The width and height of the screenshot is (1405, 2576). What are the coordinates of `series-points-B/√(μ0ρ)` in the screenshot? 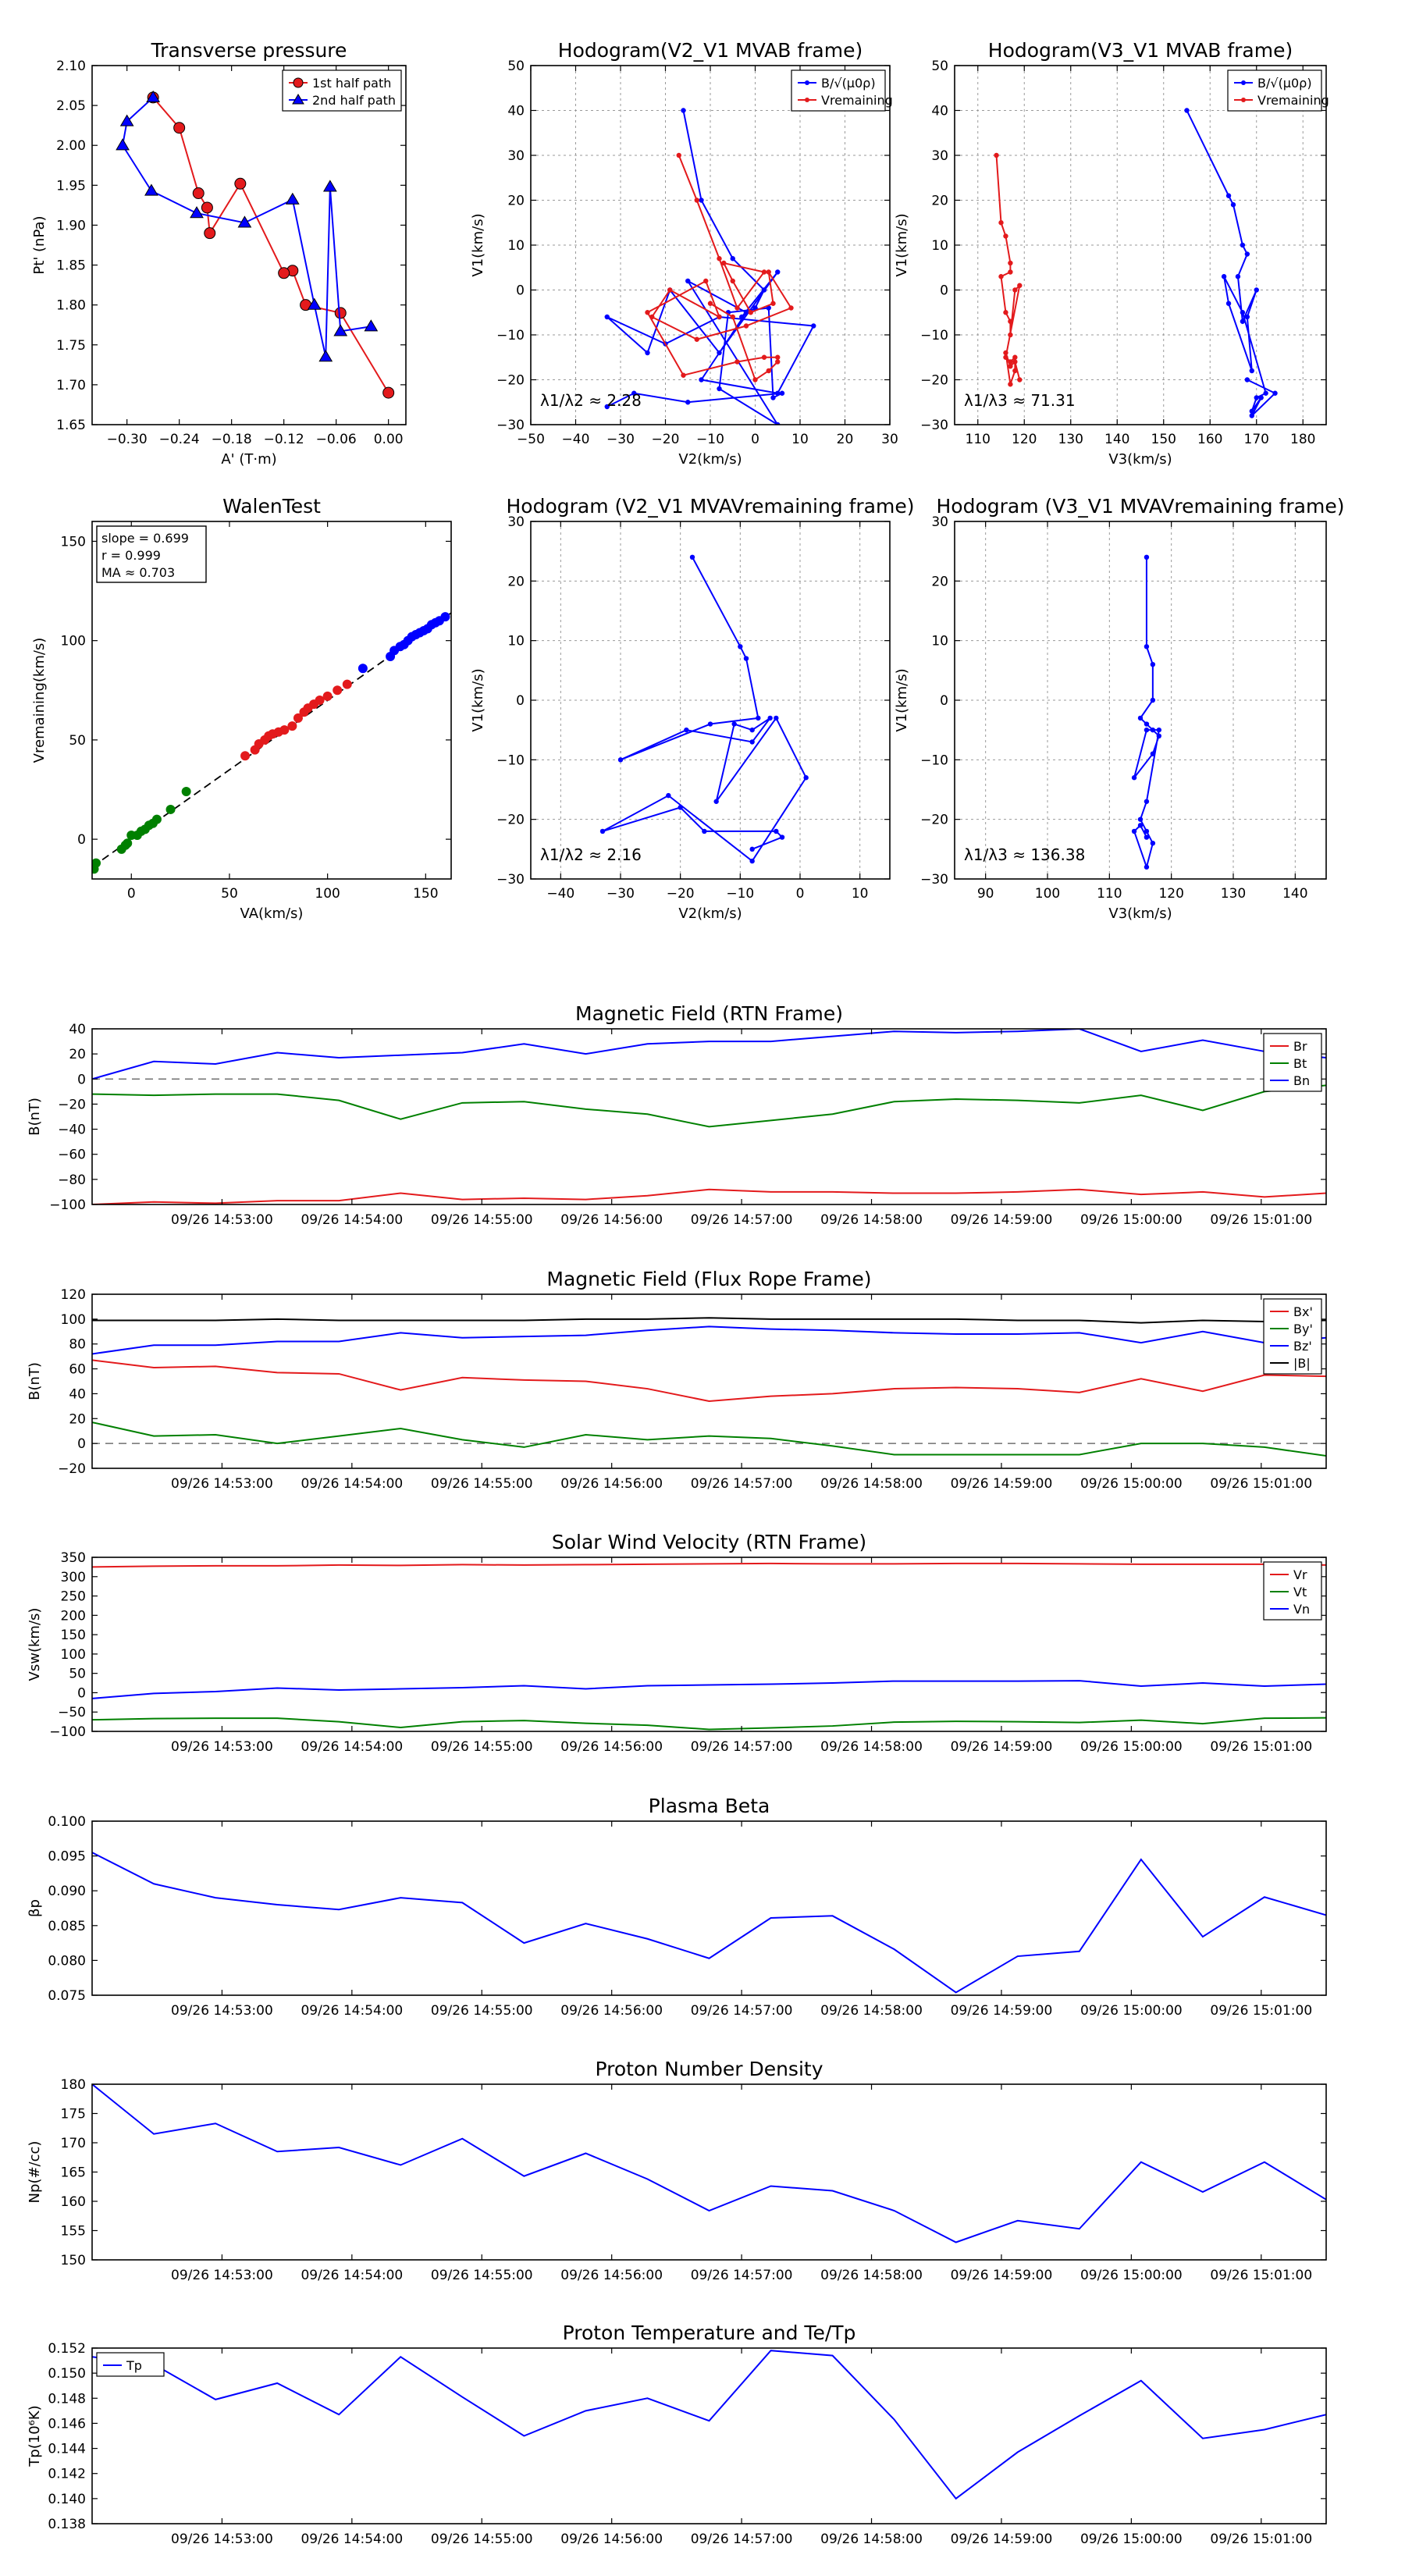 It's located at (710, 266).